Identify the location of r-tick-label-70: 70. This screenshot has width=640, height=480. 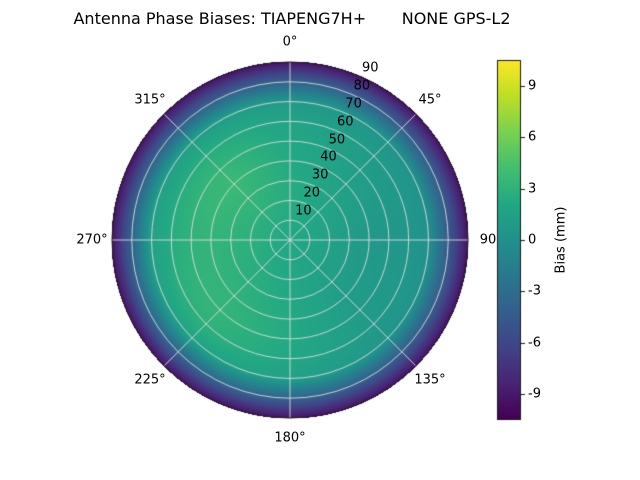
(353, 104).